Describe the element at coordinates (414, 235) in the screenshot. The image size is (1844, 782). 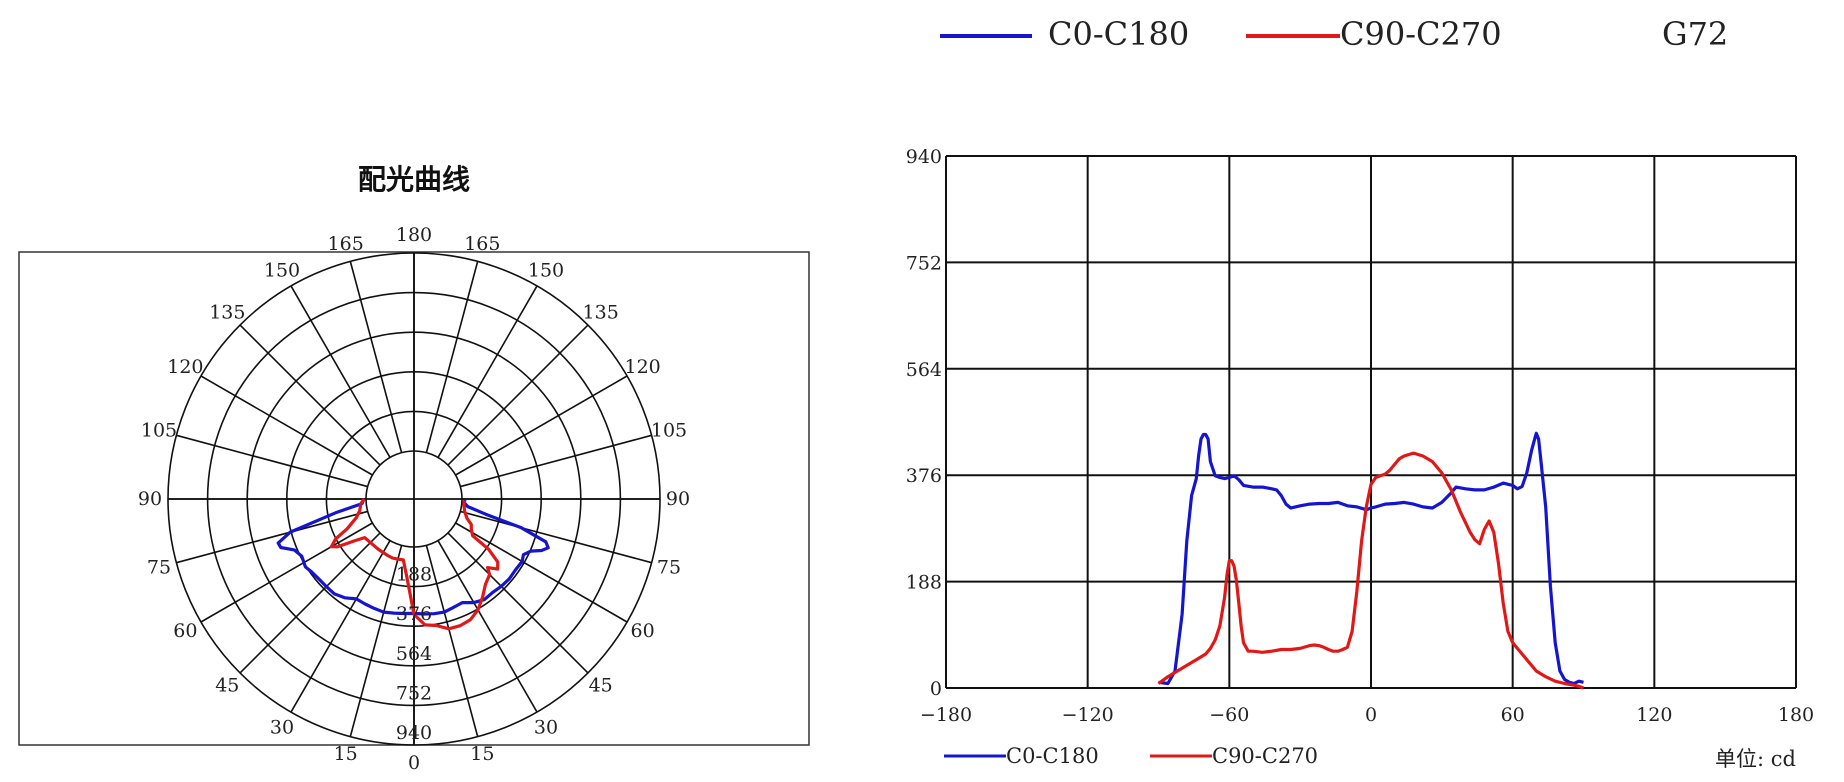
I see `polar-angle-label: 180` at that location.